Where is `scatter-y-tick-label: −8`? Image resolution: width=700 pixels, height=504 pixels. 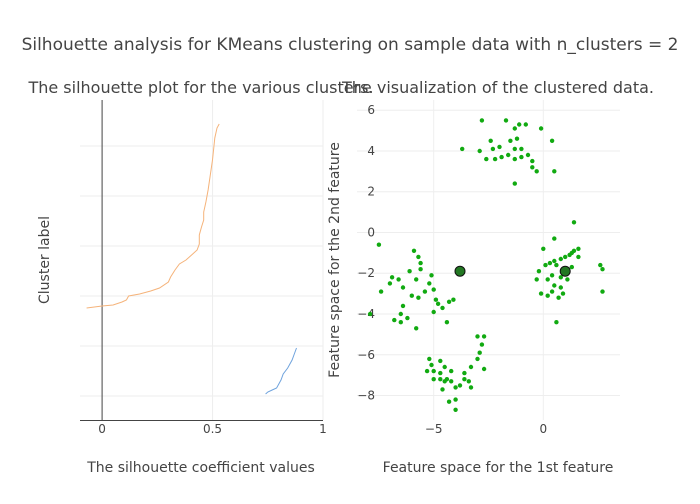 scatter-y-tick-label: −8 is located at coordinates (366, 396).